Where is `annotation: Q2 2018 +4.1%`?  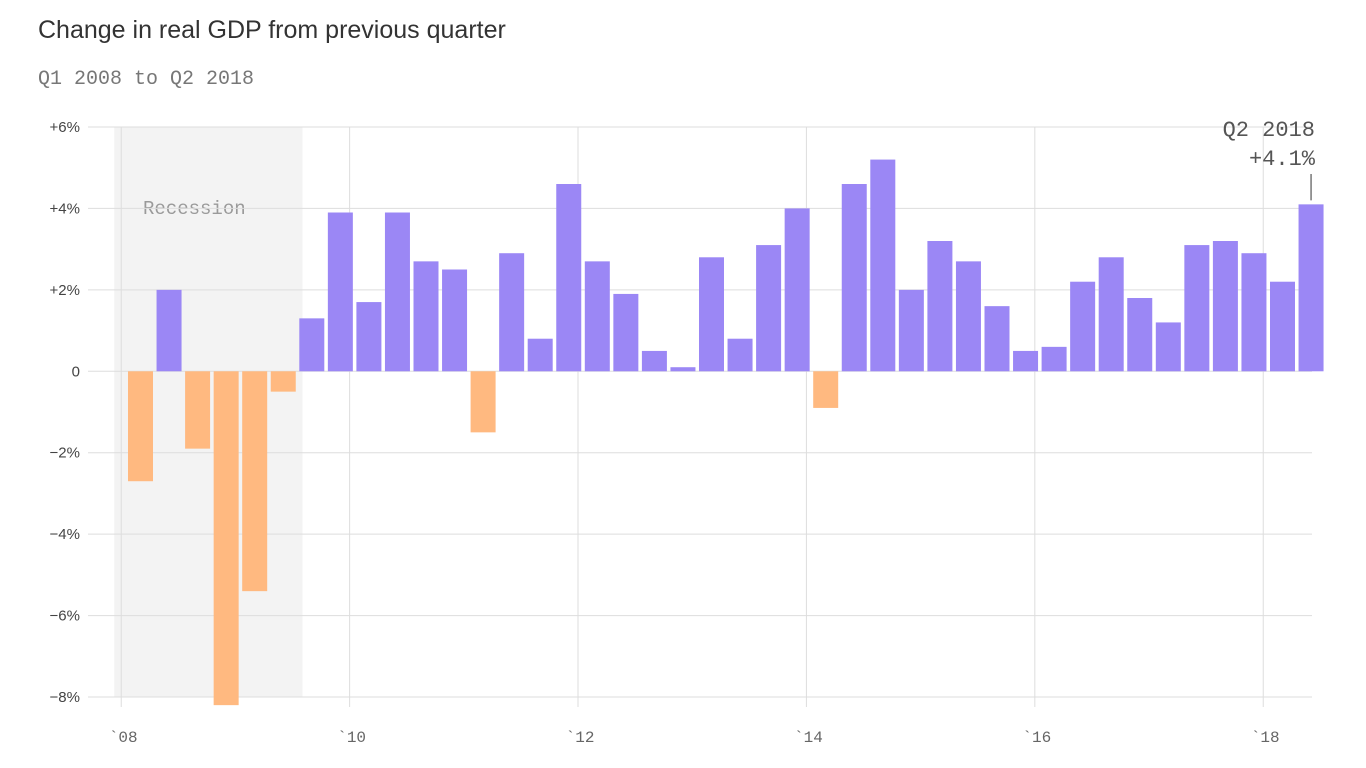
annotation: Q2 2018 +4.1% is located at coordinates (1269, 159).